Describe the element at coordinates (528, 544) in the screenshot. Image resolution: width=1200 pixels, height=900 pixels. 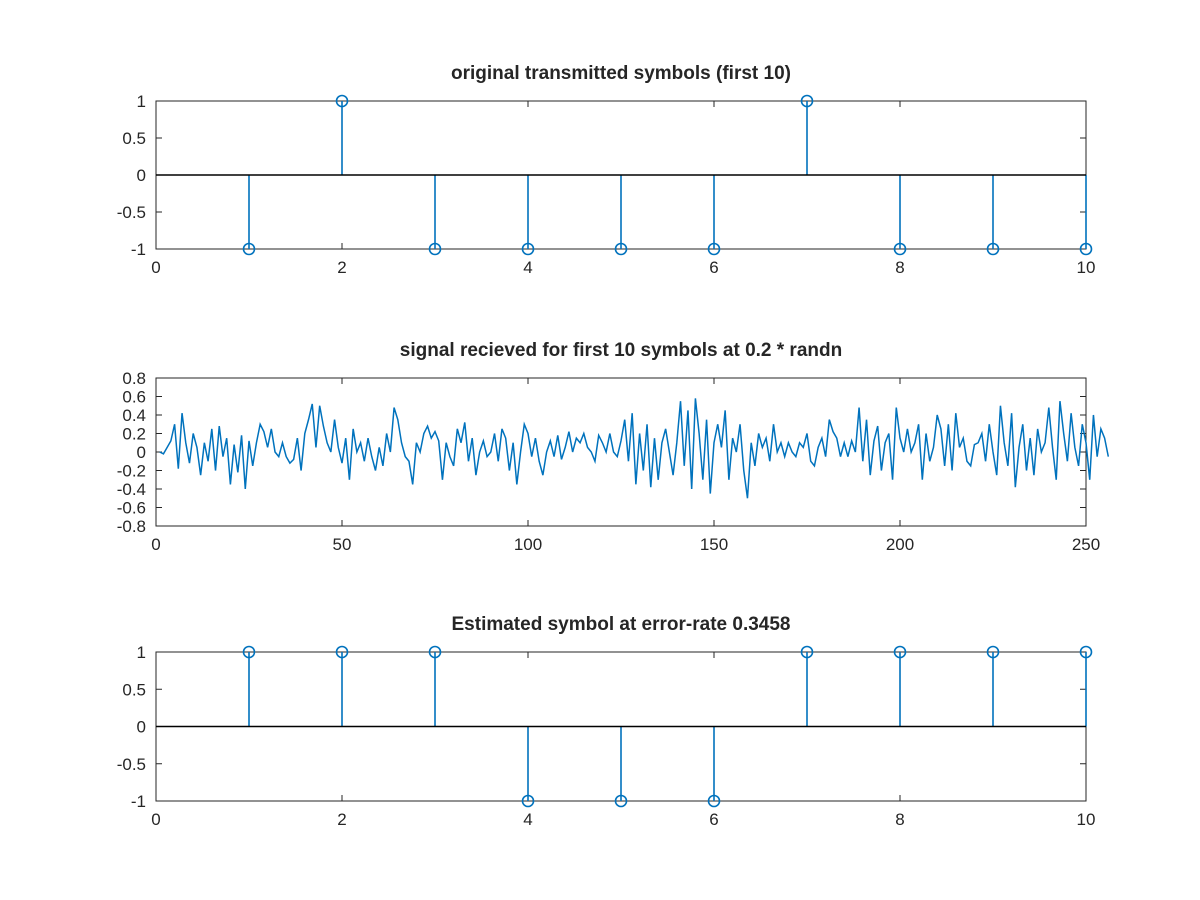
I see `x-tick-label: 100` at that location.